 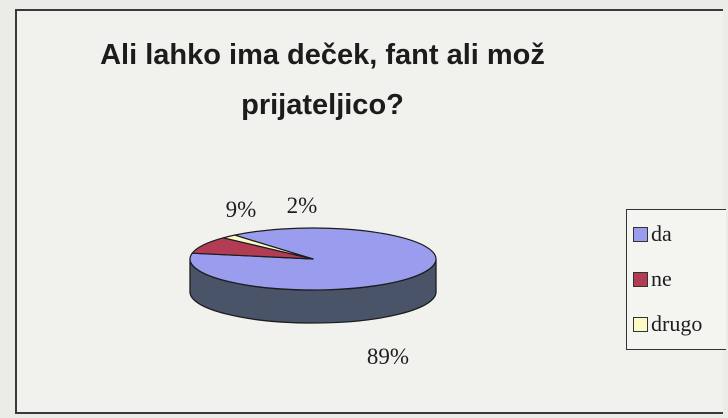 I want to click on legend-label-da: da, so click(x=661, y=233).